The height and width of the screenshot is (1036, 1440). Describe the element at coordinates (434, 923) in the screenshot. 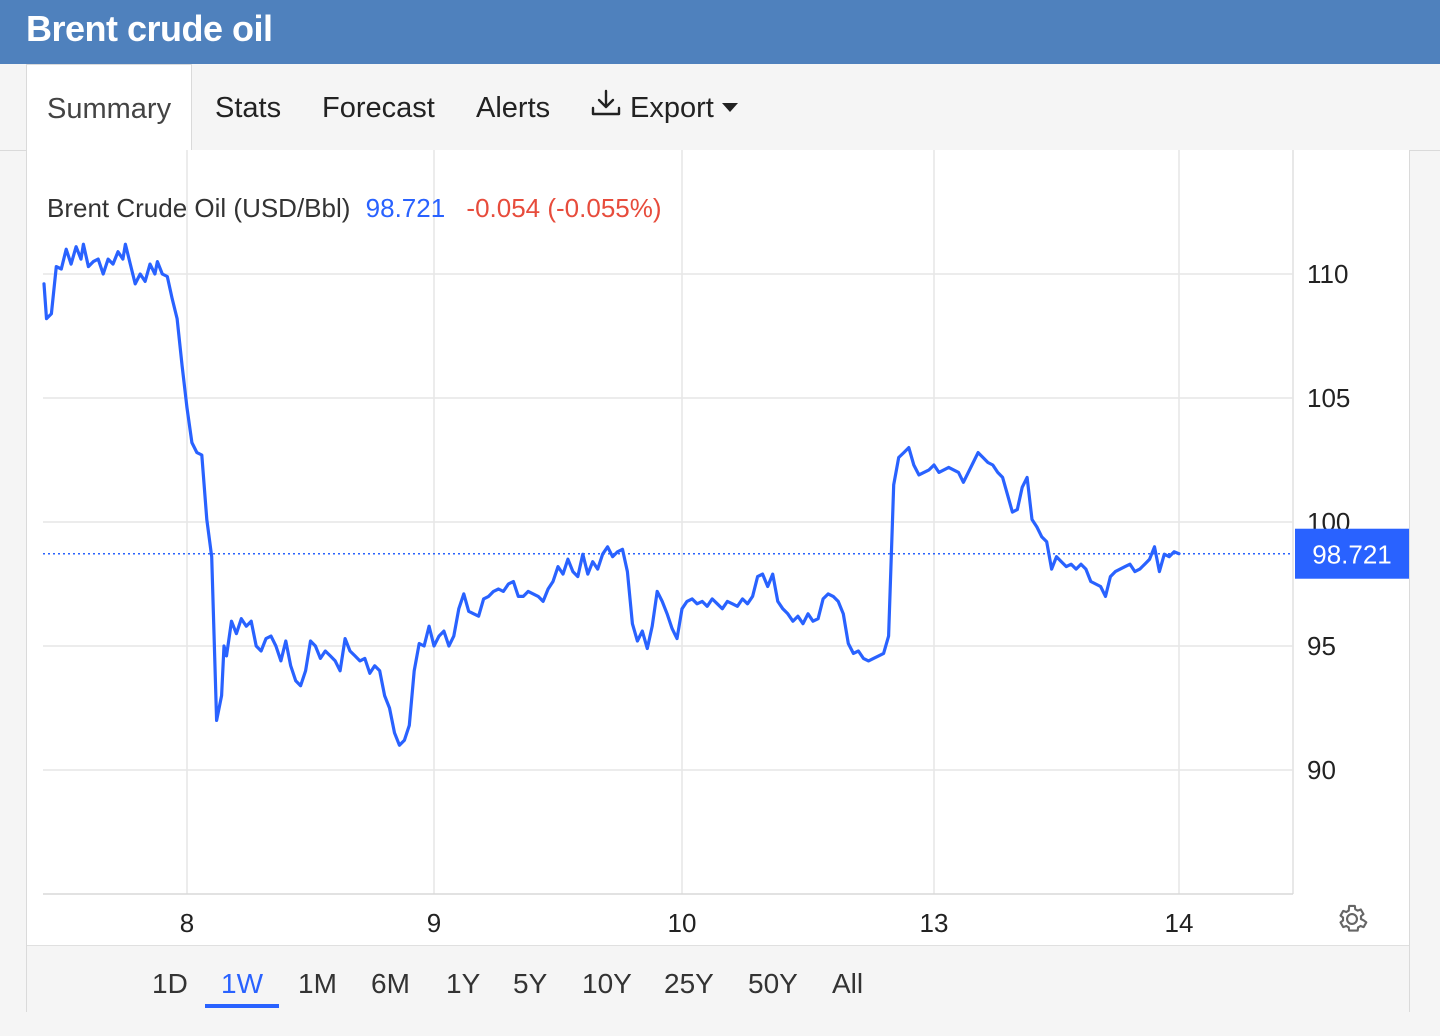

I see `x-tick-label: 9` at that location.